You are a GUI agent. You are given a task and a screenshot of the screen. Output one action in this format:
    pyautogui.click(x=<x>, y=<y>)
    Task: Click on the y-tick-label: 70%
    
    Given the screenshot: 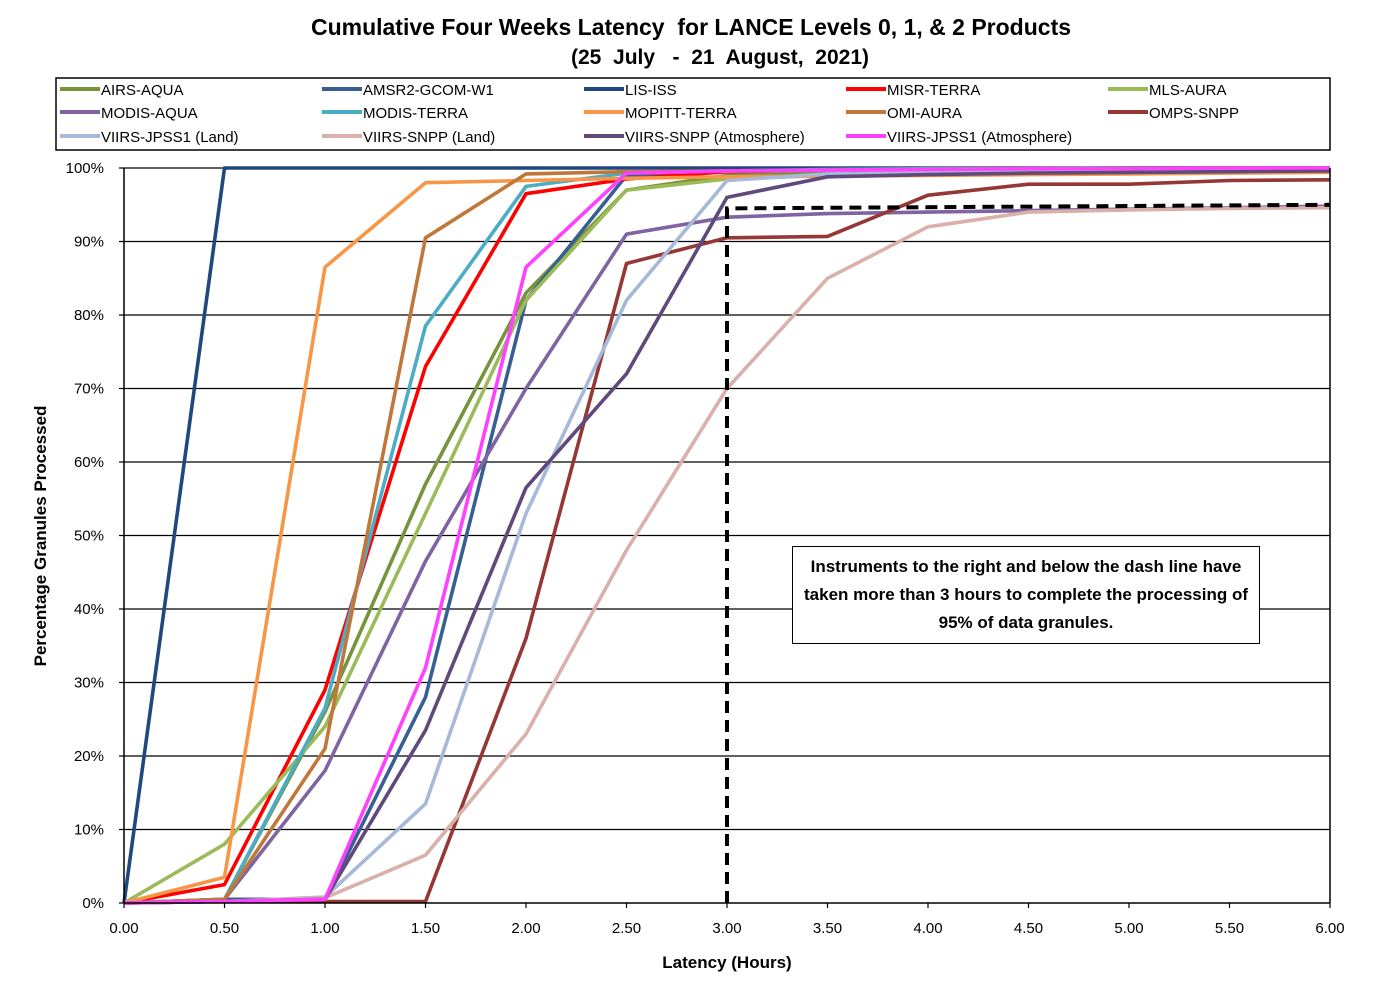 What is the action you would take?
    pyautogui.click(x=89, y=389)
    